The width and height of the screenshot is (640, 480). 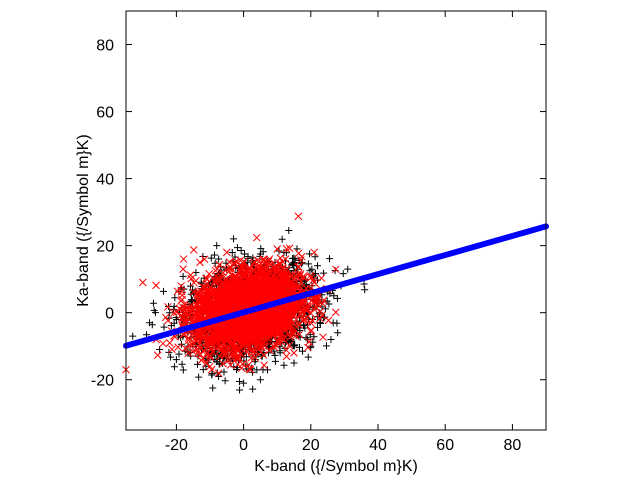 I want to click on x-tick-label: 0, so click(x=243, y=445).